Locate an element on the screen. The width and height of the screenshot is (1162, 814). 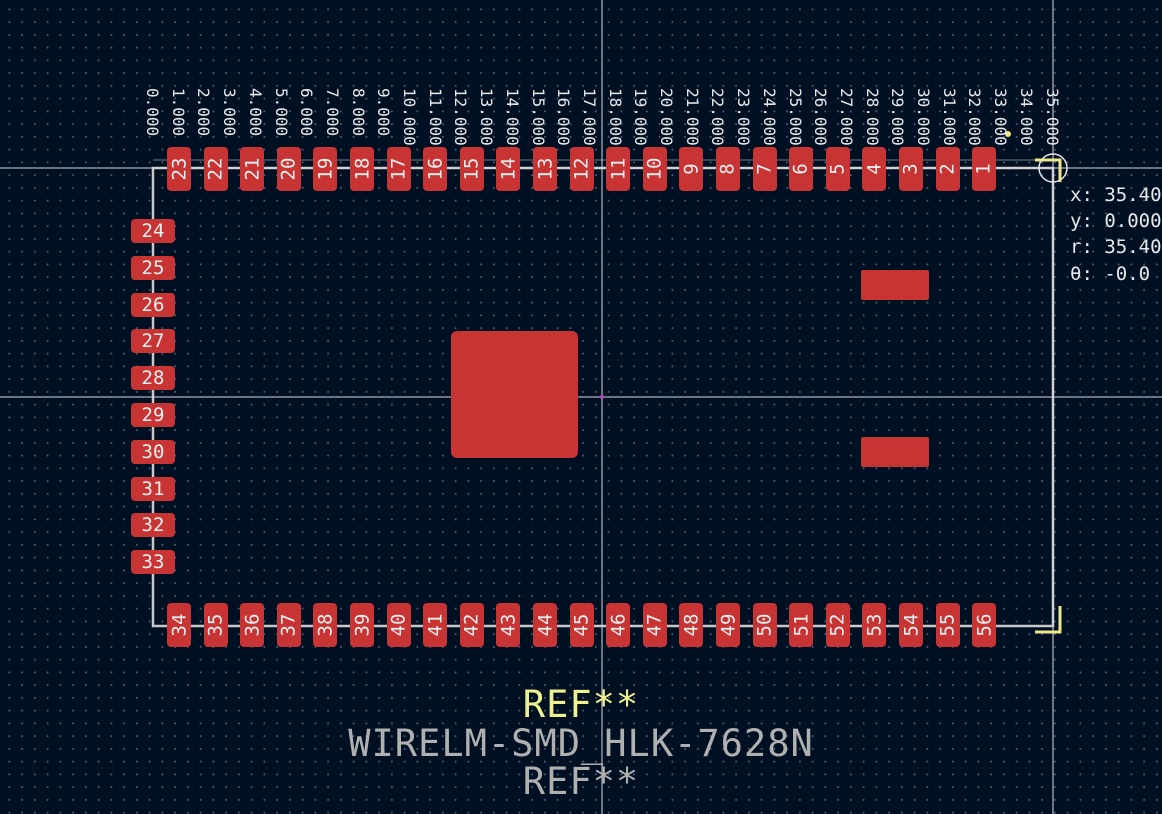
ruler-label-text: 11.000 is located at coordinates (435, 117).